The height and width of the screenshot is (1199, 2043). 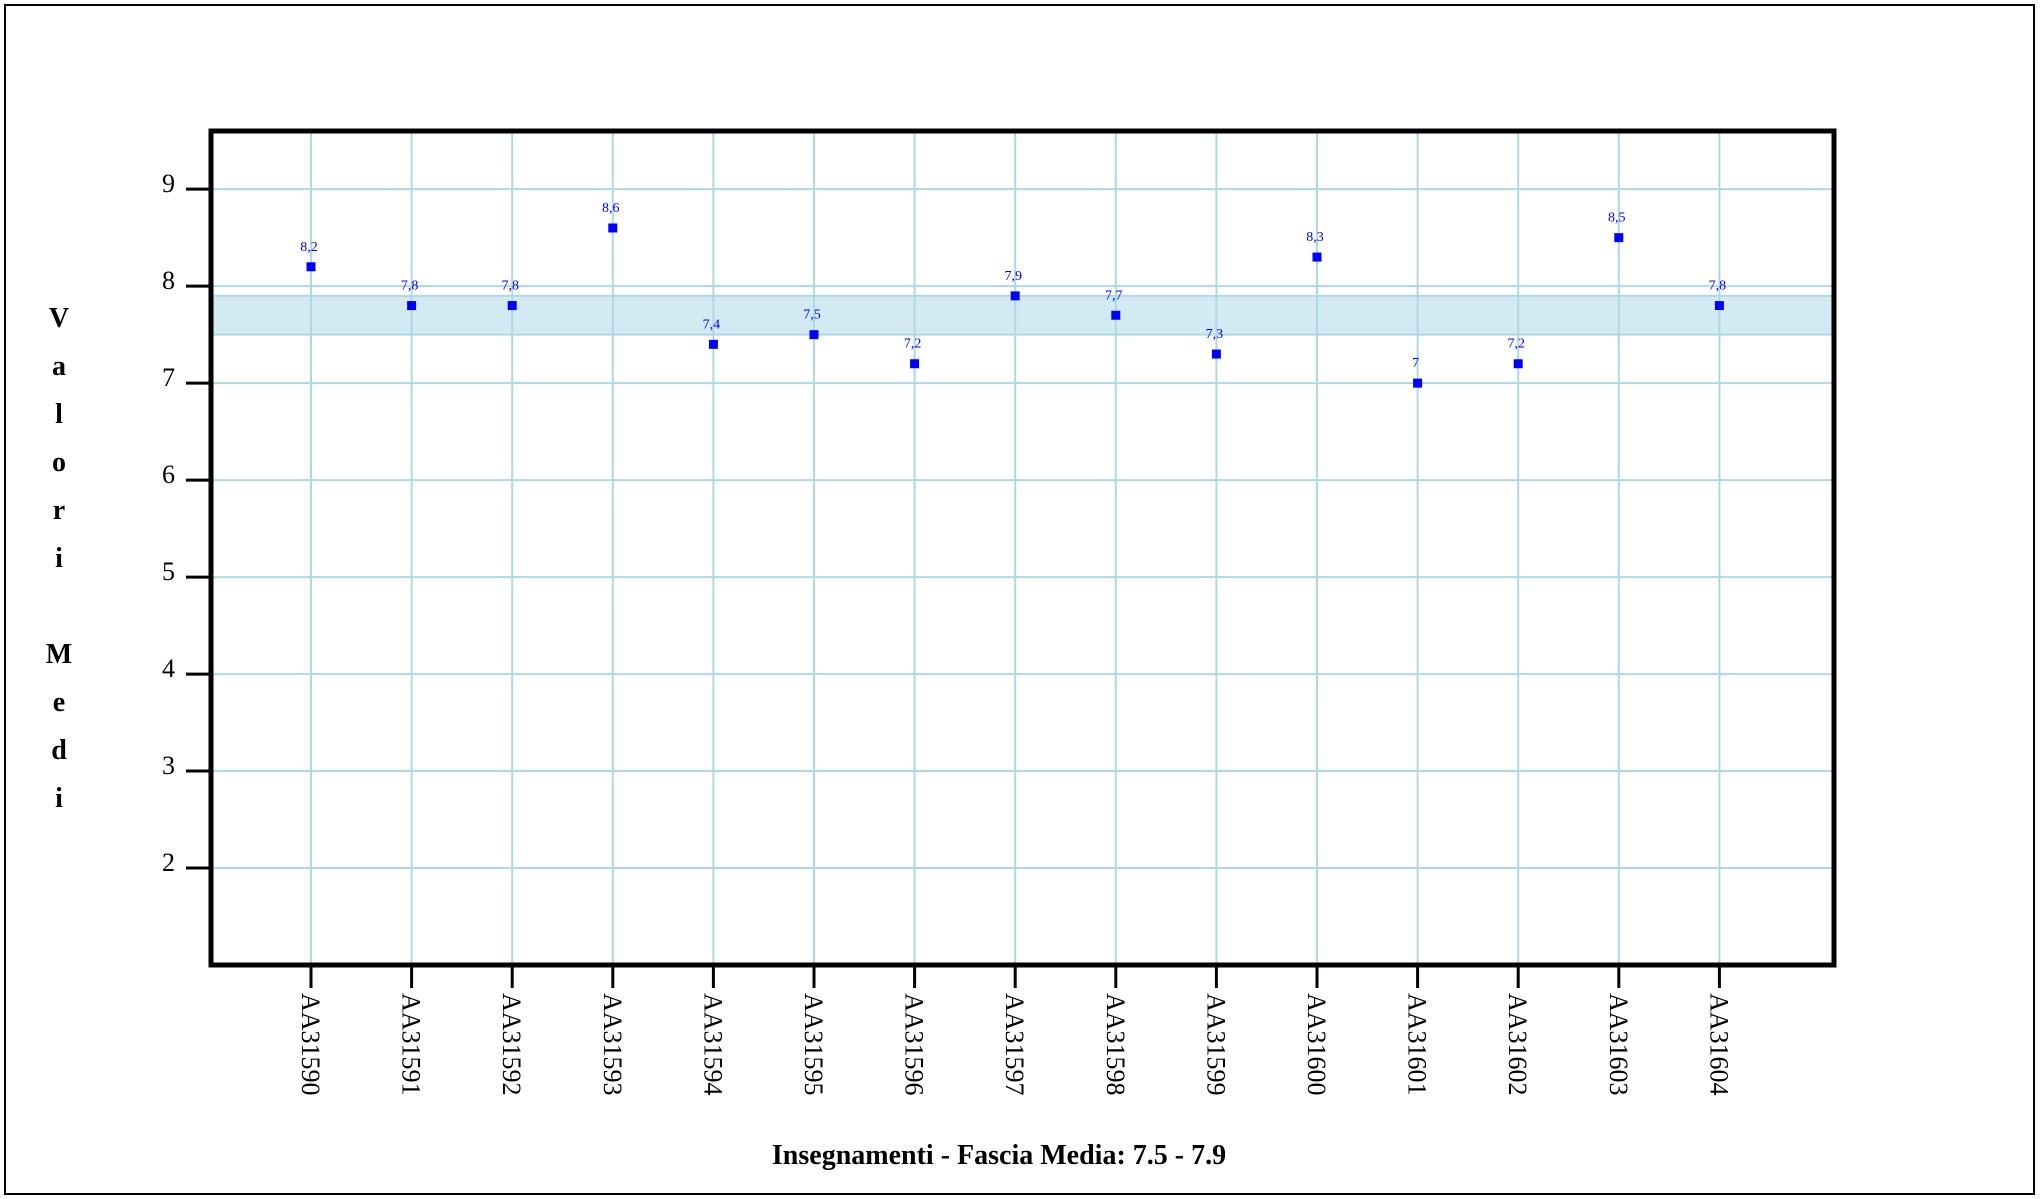 What do you see at coordinates (411, 1044) in the screenshot?
I see `x-tick-label: AA31591` at bounding box center [411, 1044].